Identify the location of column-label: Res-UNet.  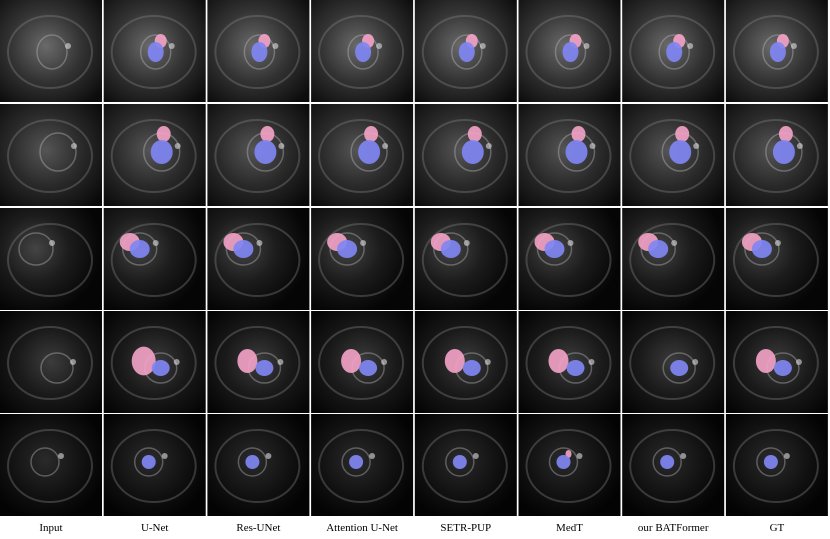
(258, 528).